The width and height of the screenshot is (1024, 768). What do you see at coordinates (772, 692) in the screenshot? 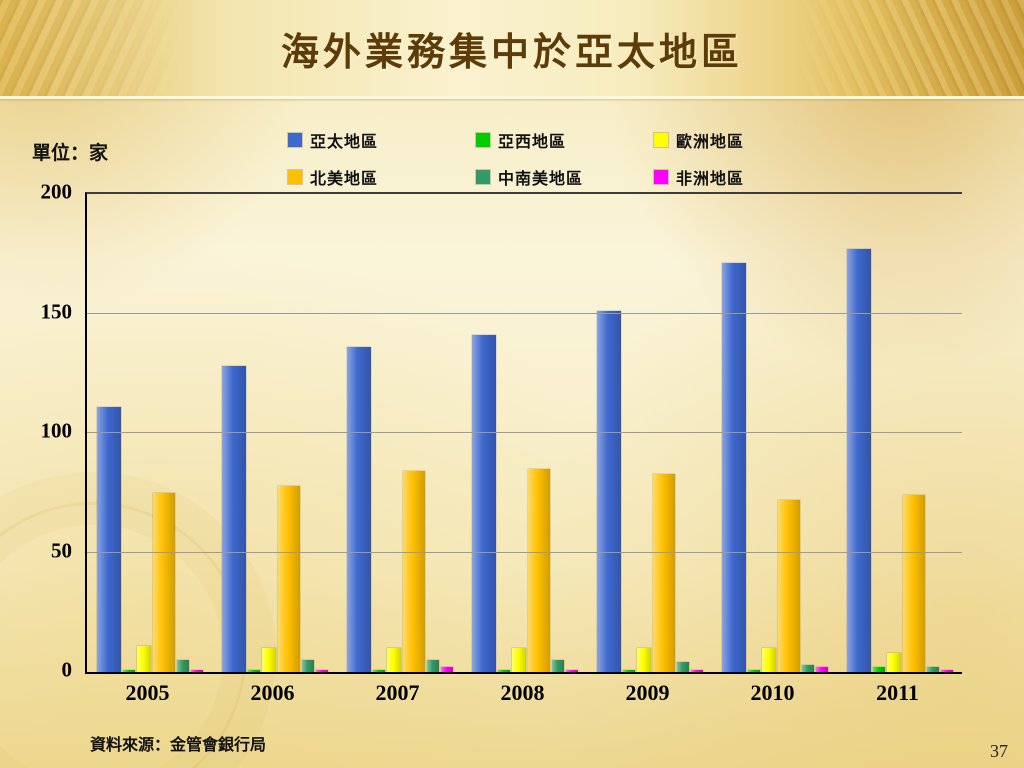
I see `x-tick-label: 2010` at bounding box center [772, 692].